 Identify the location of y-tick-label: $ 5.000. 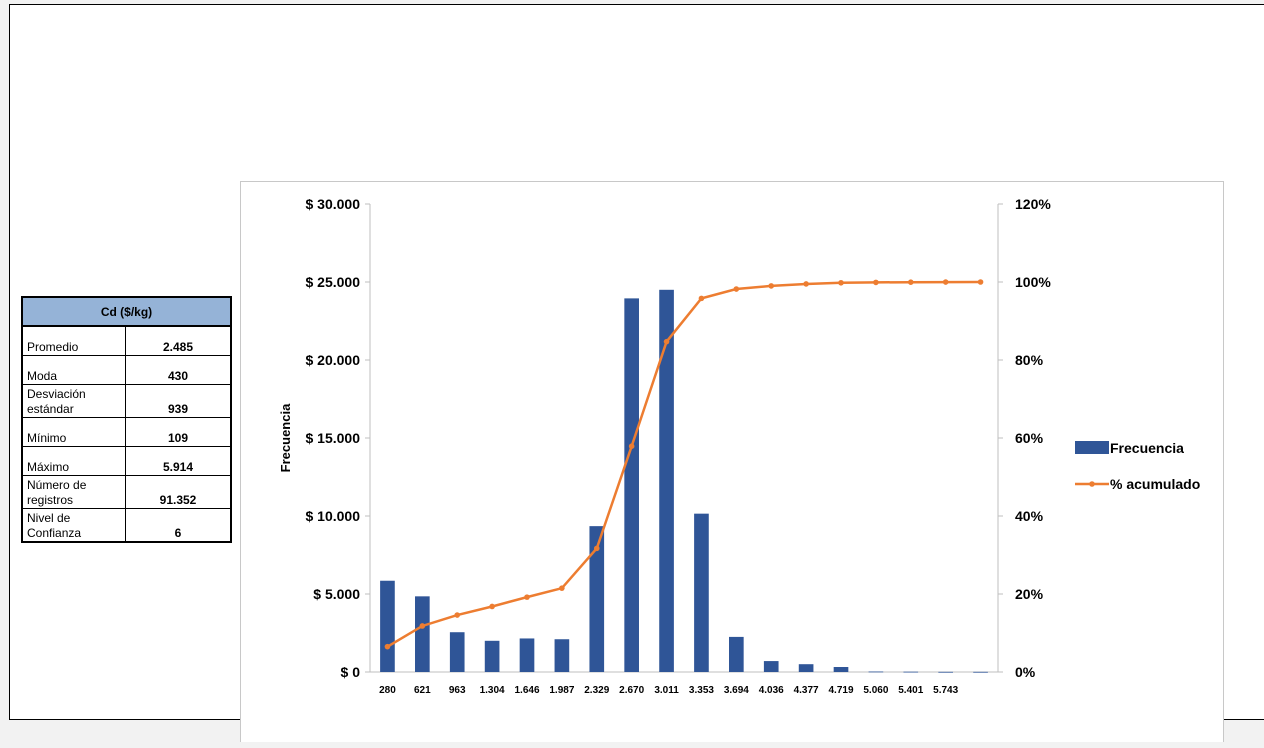
(336, 594).